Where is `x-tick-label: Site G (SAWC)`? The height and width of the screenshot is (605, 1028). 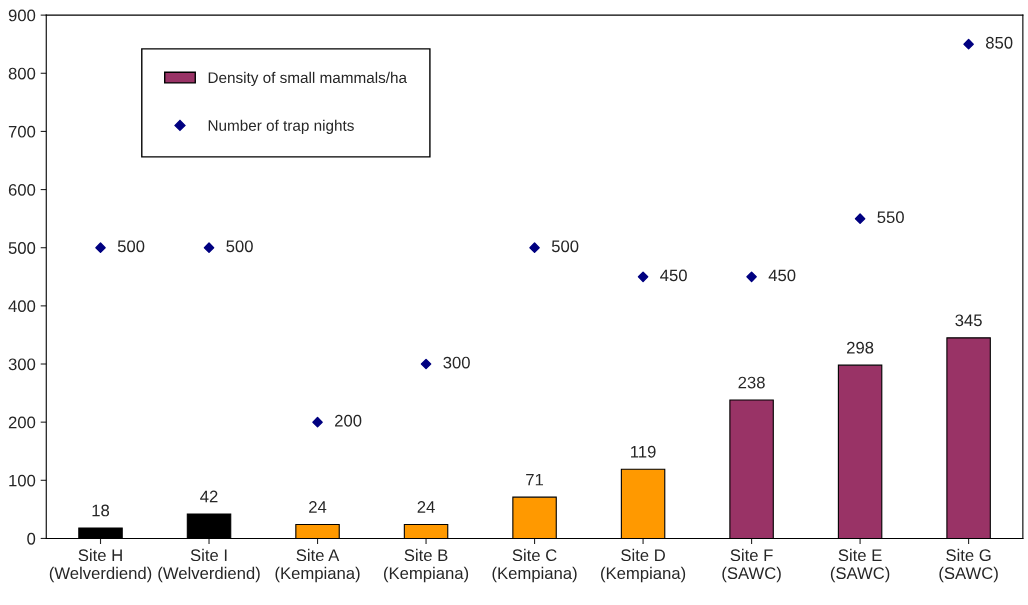
x-tick-label: Site G (SAWC) is located at coordinates (968, 565).